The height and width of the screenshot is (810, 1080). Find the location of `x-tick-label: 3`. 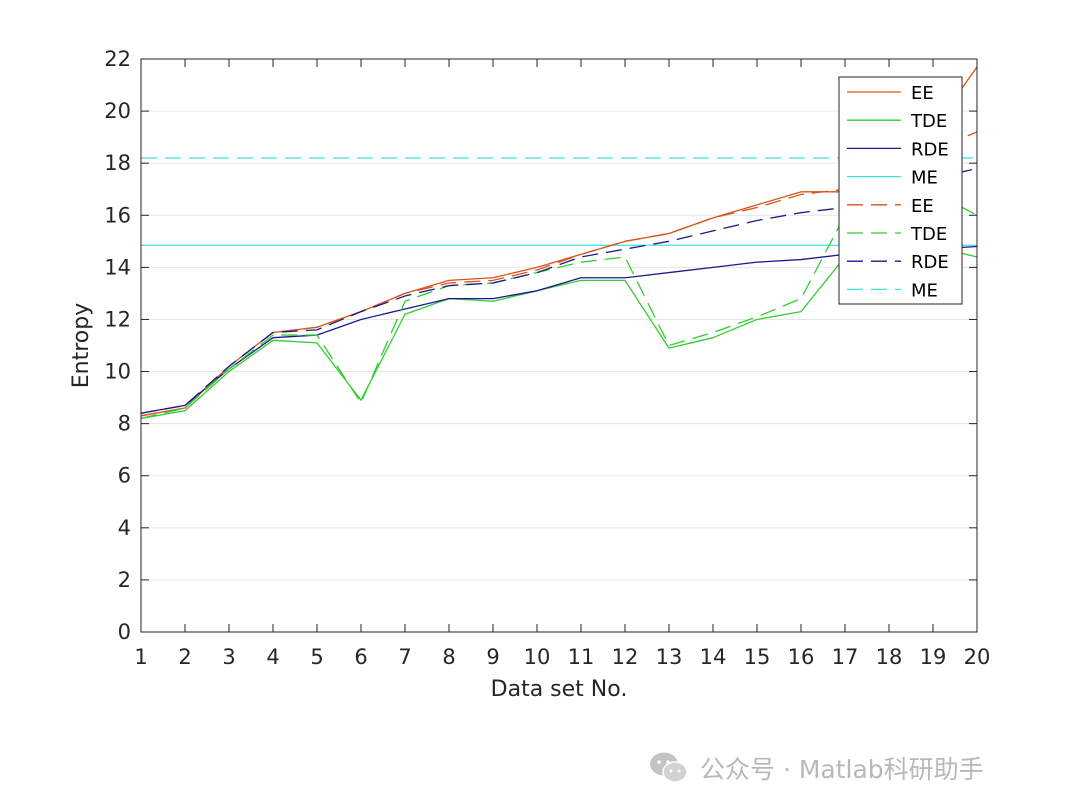

x-tick-label: 3 is located at coordinates (228, 657).